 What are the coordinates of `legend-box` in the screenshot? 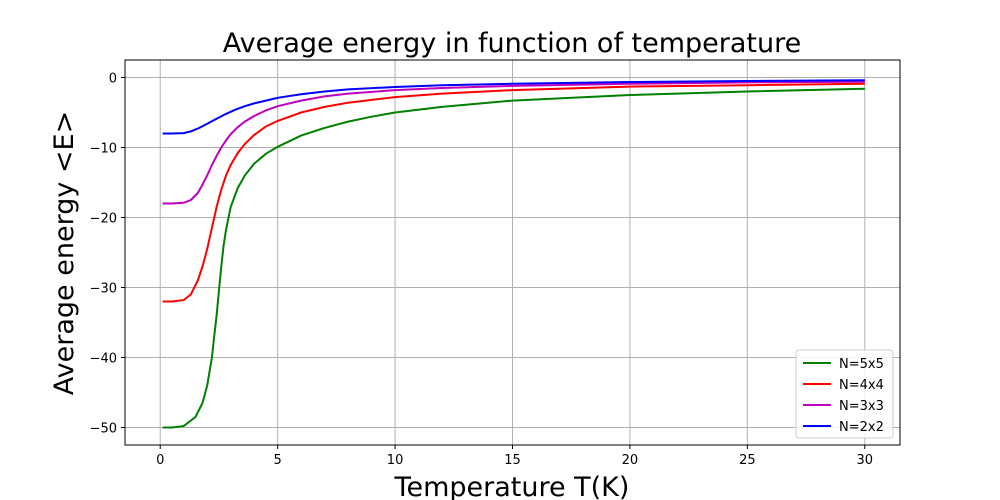 It's located at (844, 394).